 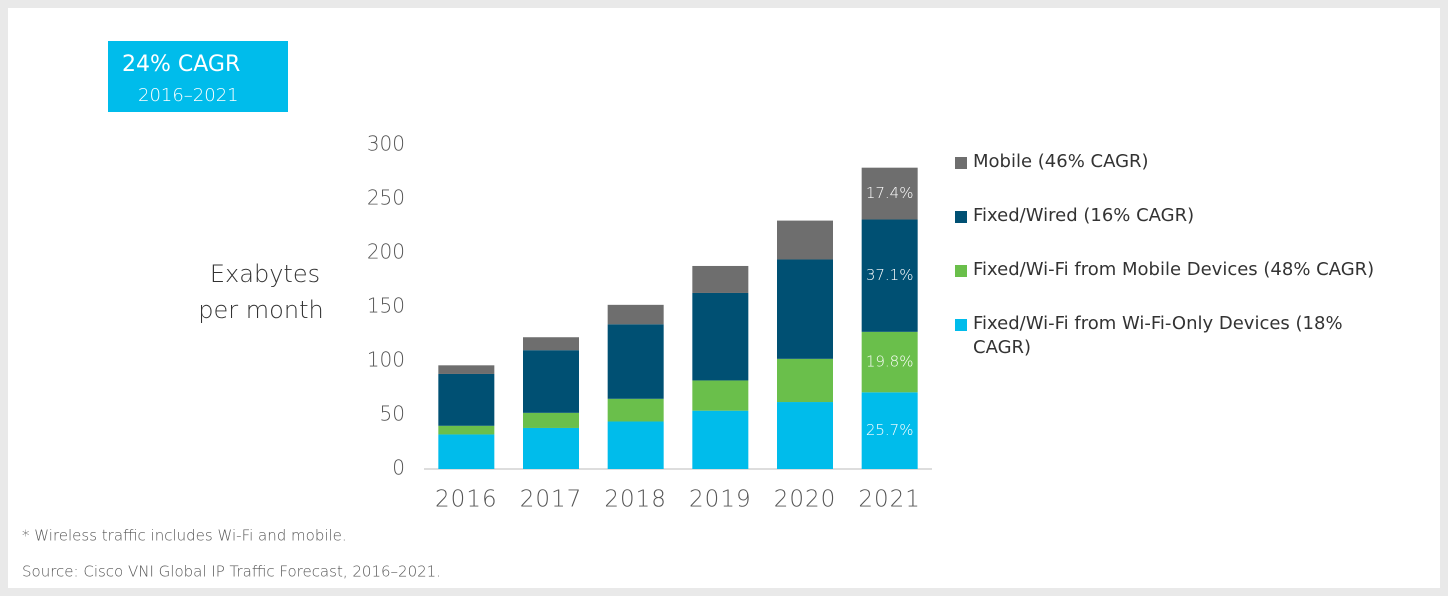 I want to click on legend-item: Fixed/Wired (16% CAGR), so click(x=1159, y=216).